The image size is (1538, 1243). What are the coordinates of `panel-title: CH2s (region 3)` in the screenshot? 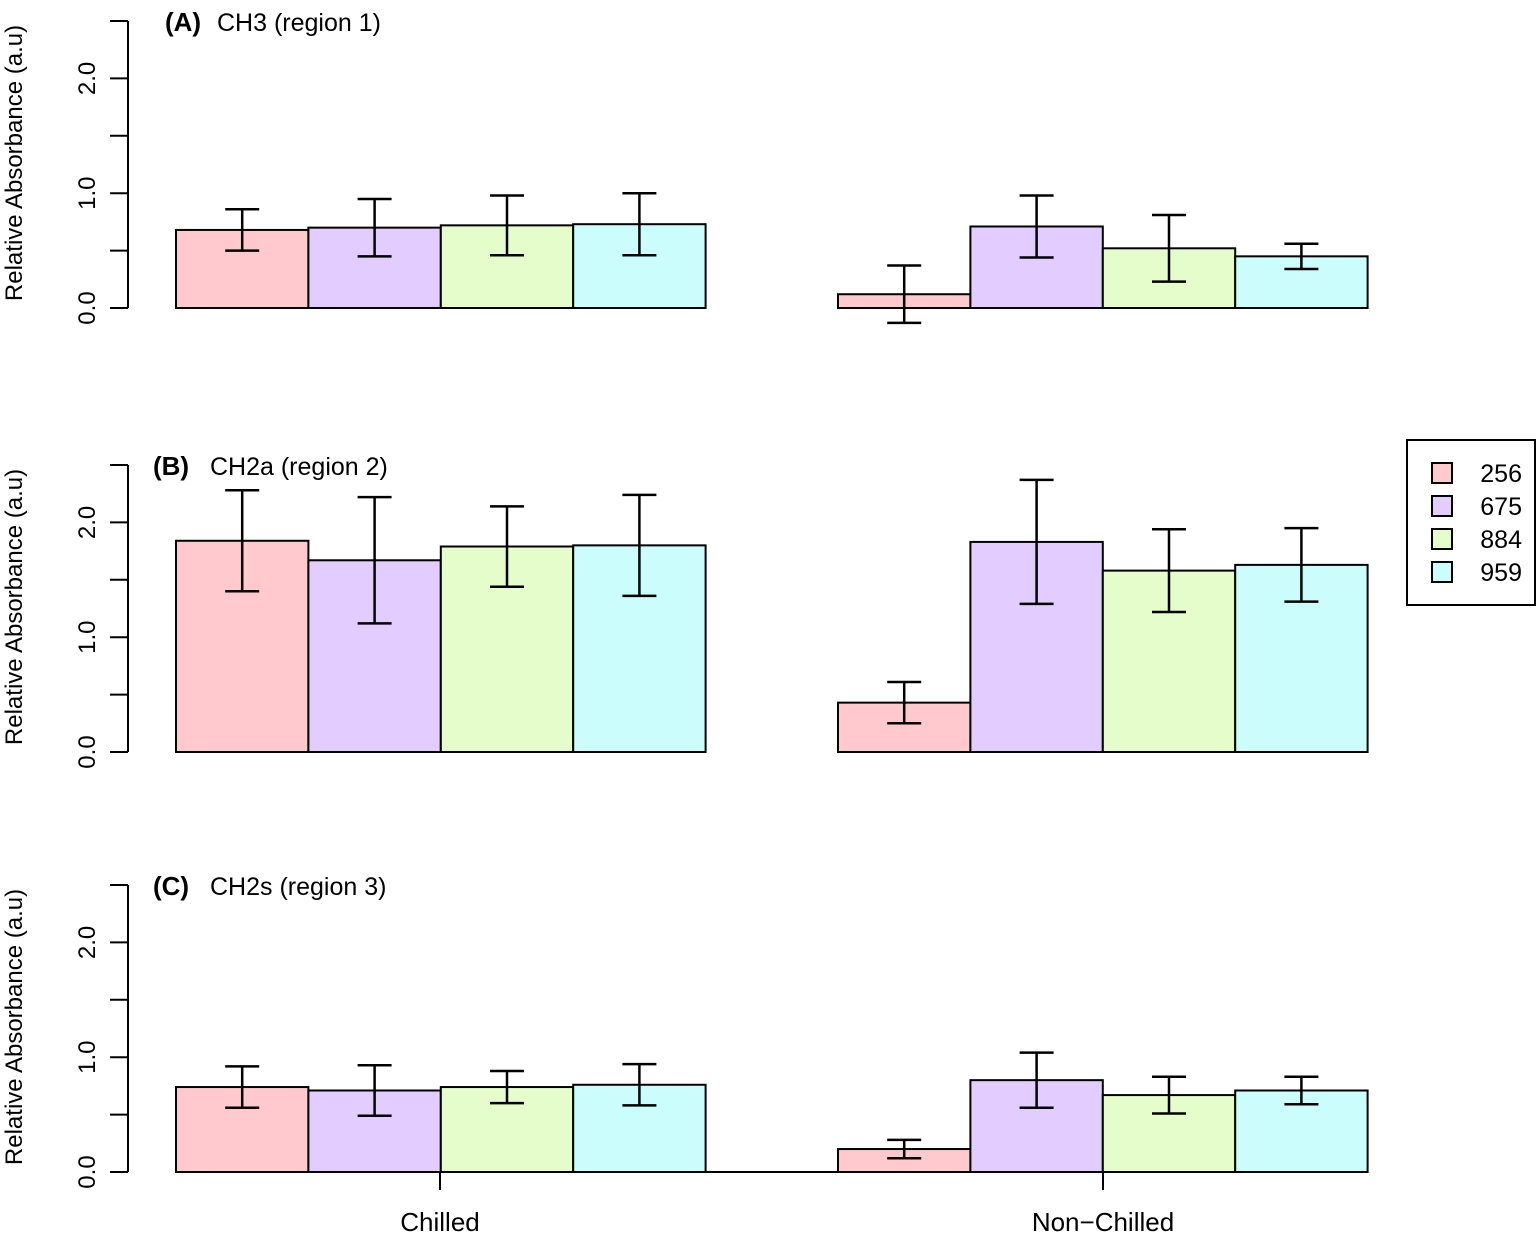 It's located at (298, 887).